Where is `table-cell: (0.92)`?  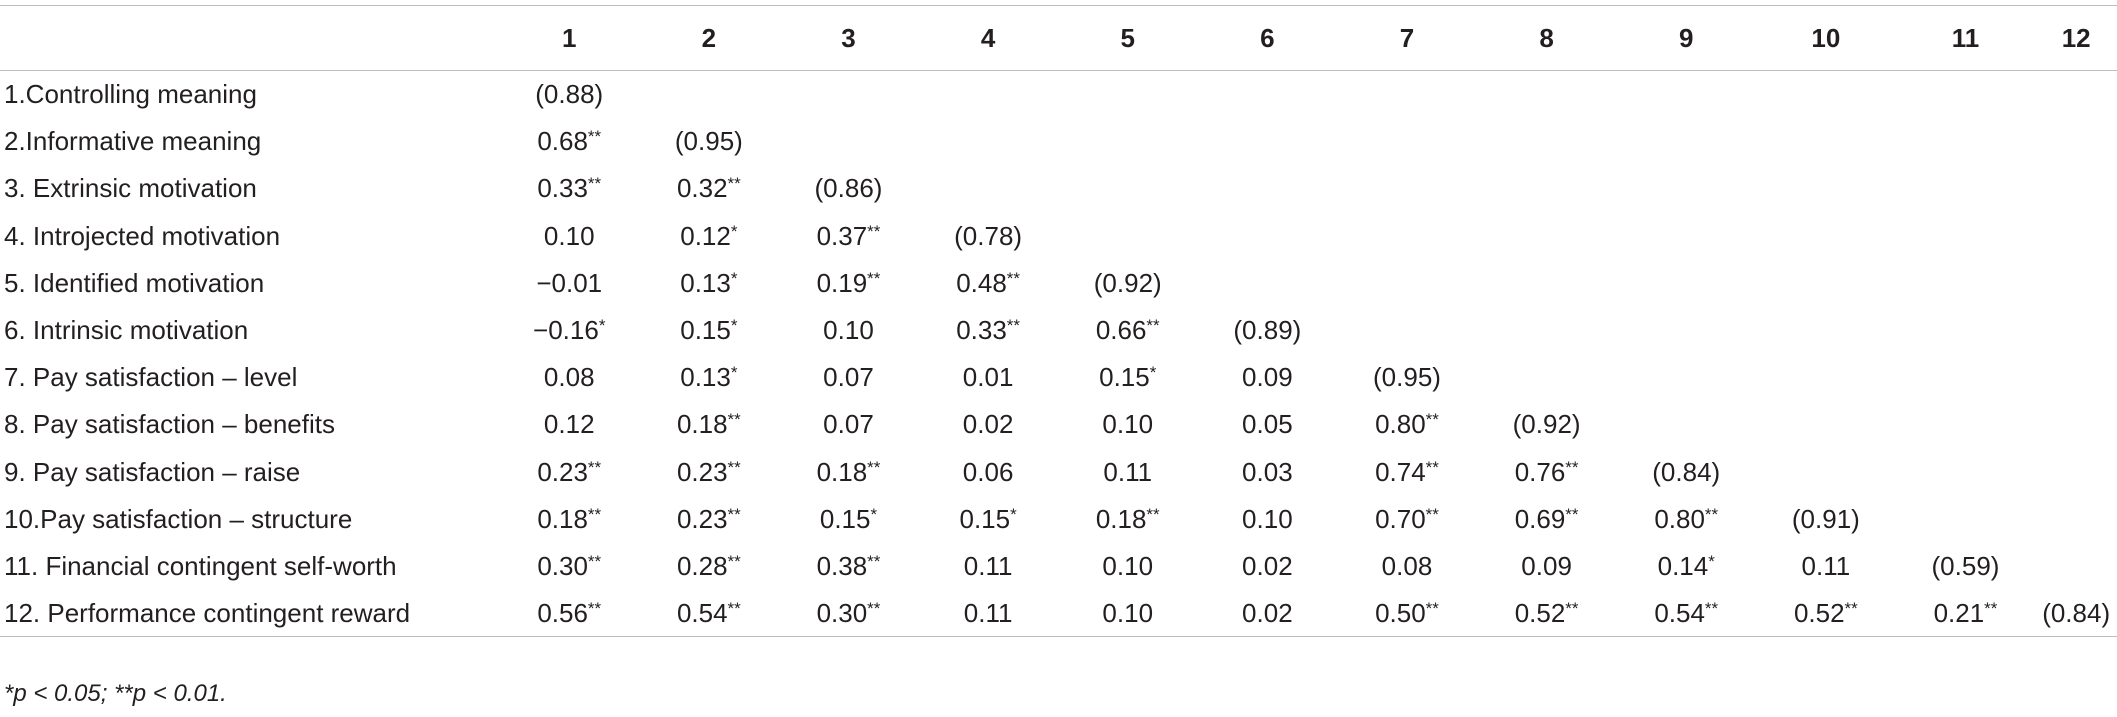 table-cell: (0.92) is located at coordinates (1127, 282).